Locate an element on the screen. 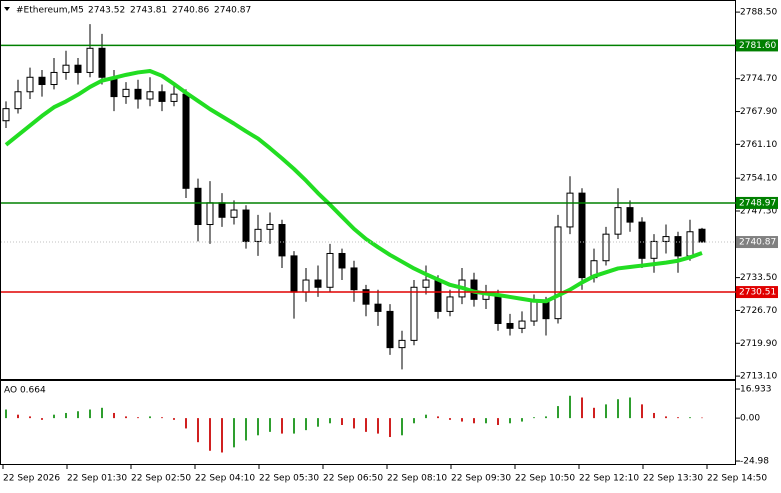 This screenshot has height=493, width=781. symbol: #Ethereum,M5 is located at coordinates (50, 11).